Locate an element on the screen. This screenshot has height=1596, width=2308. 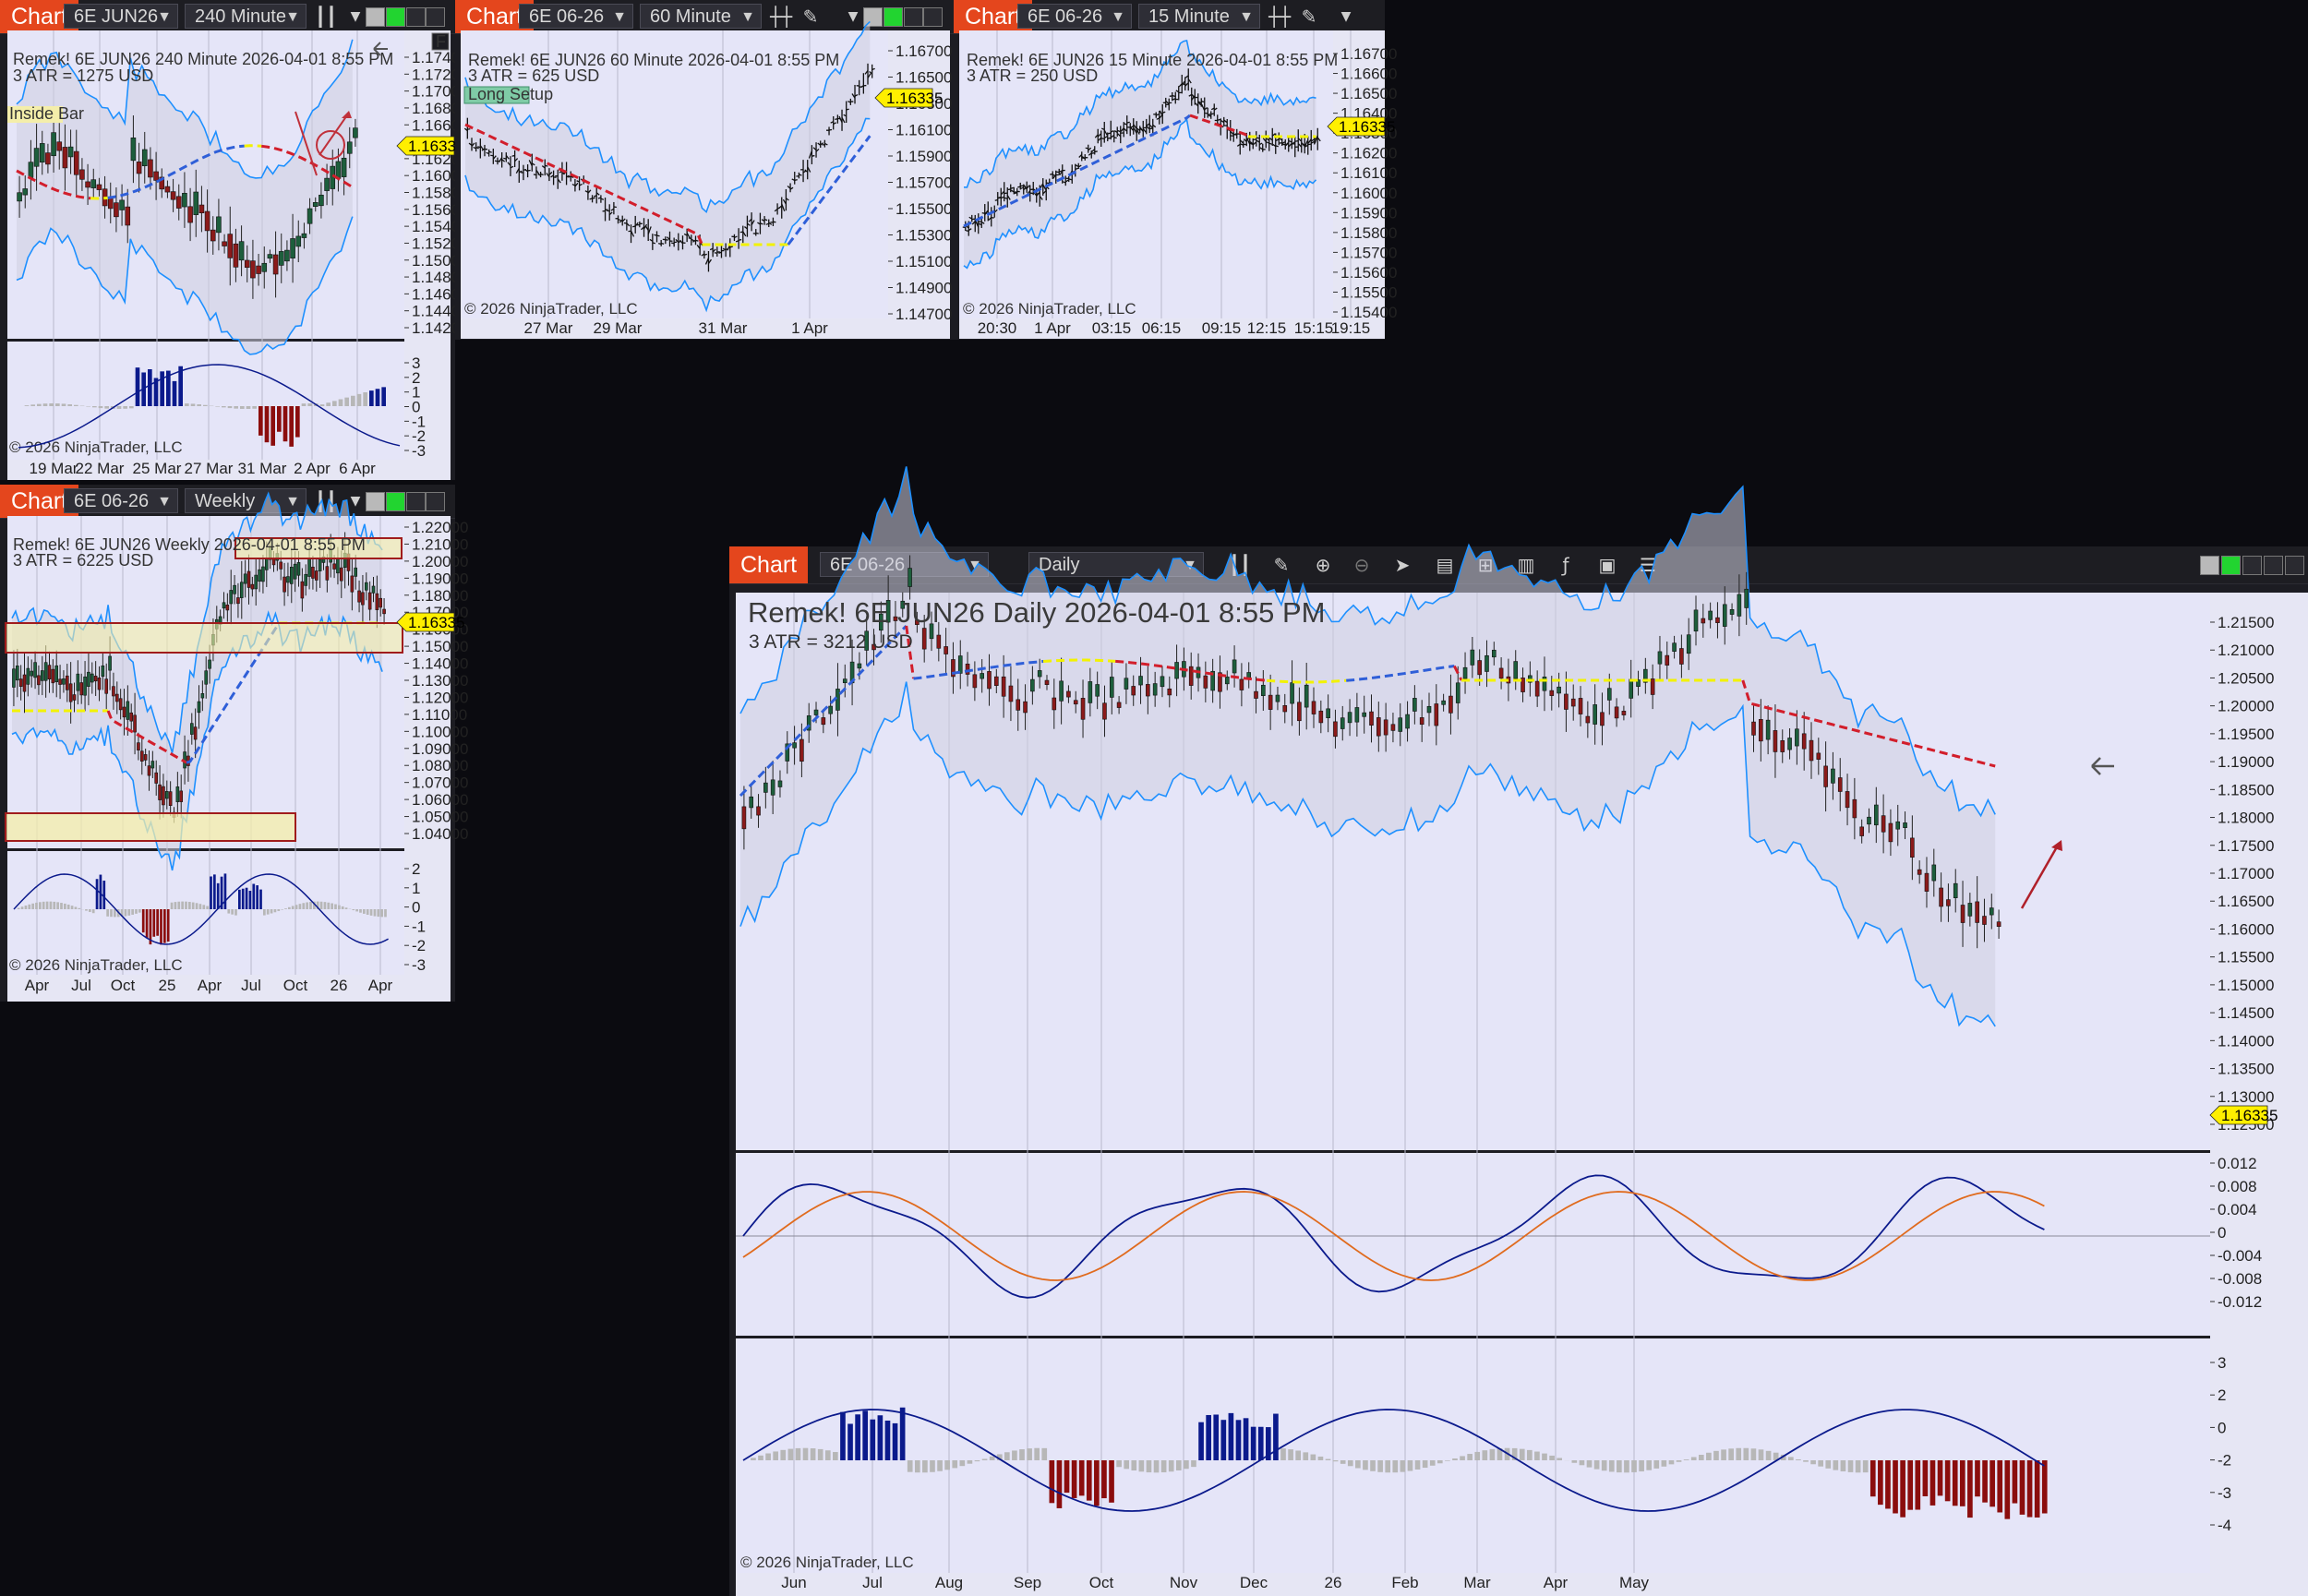
y-tick-label: 1.15500 is located at coordinates (2246, 957).